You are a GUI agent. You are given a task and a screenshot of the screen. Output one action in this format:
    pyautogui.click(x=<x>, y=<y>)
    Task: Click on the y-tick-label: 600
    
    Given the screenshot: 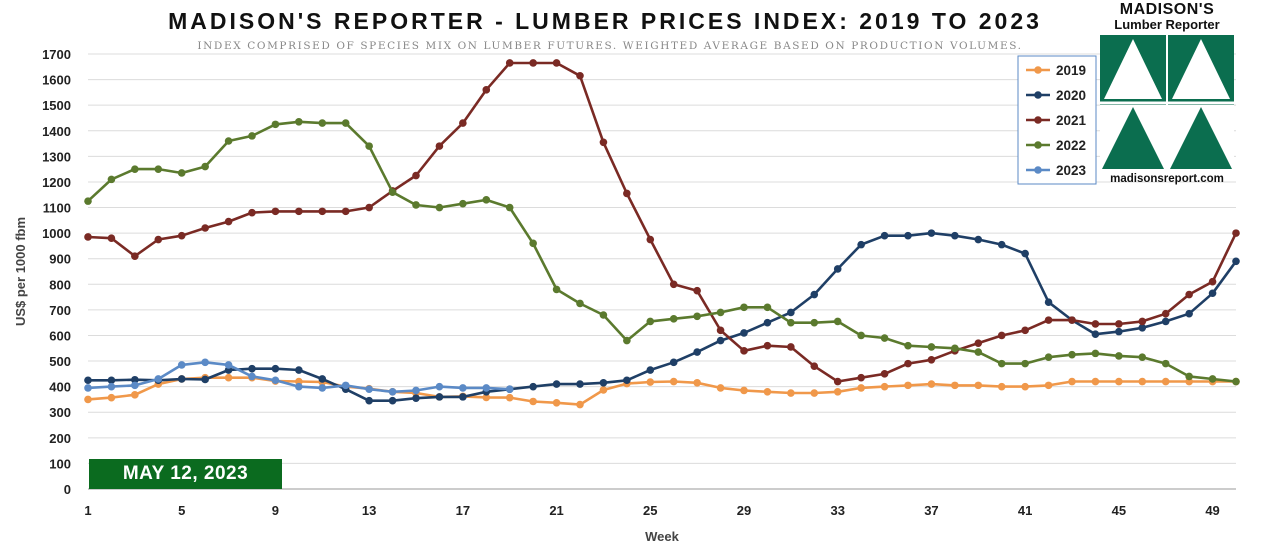 What is the action you would take?
    pyautogui.click(x=60, y=335)
    